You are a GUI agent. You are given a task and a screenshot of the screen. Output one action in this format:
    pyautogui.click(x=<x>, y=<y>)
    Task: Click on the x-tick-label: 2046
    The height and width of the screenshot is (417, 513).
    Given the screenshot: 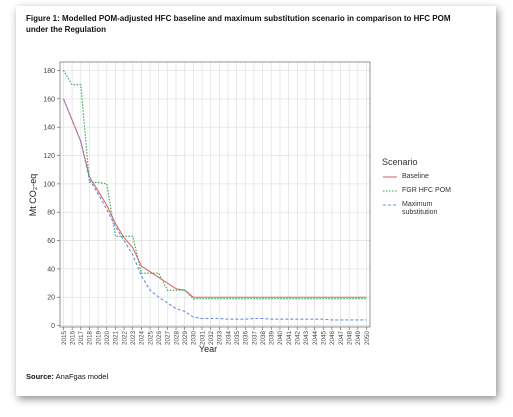 What is the action you would take?
    pyautogui.click(x=332, y=338)
    